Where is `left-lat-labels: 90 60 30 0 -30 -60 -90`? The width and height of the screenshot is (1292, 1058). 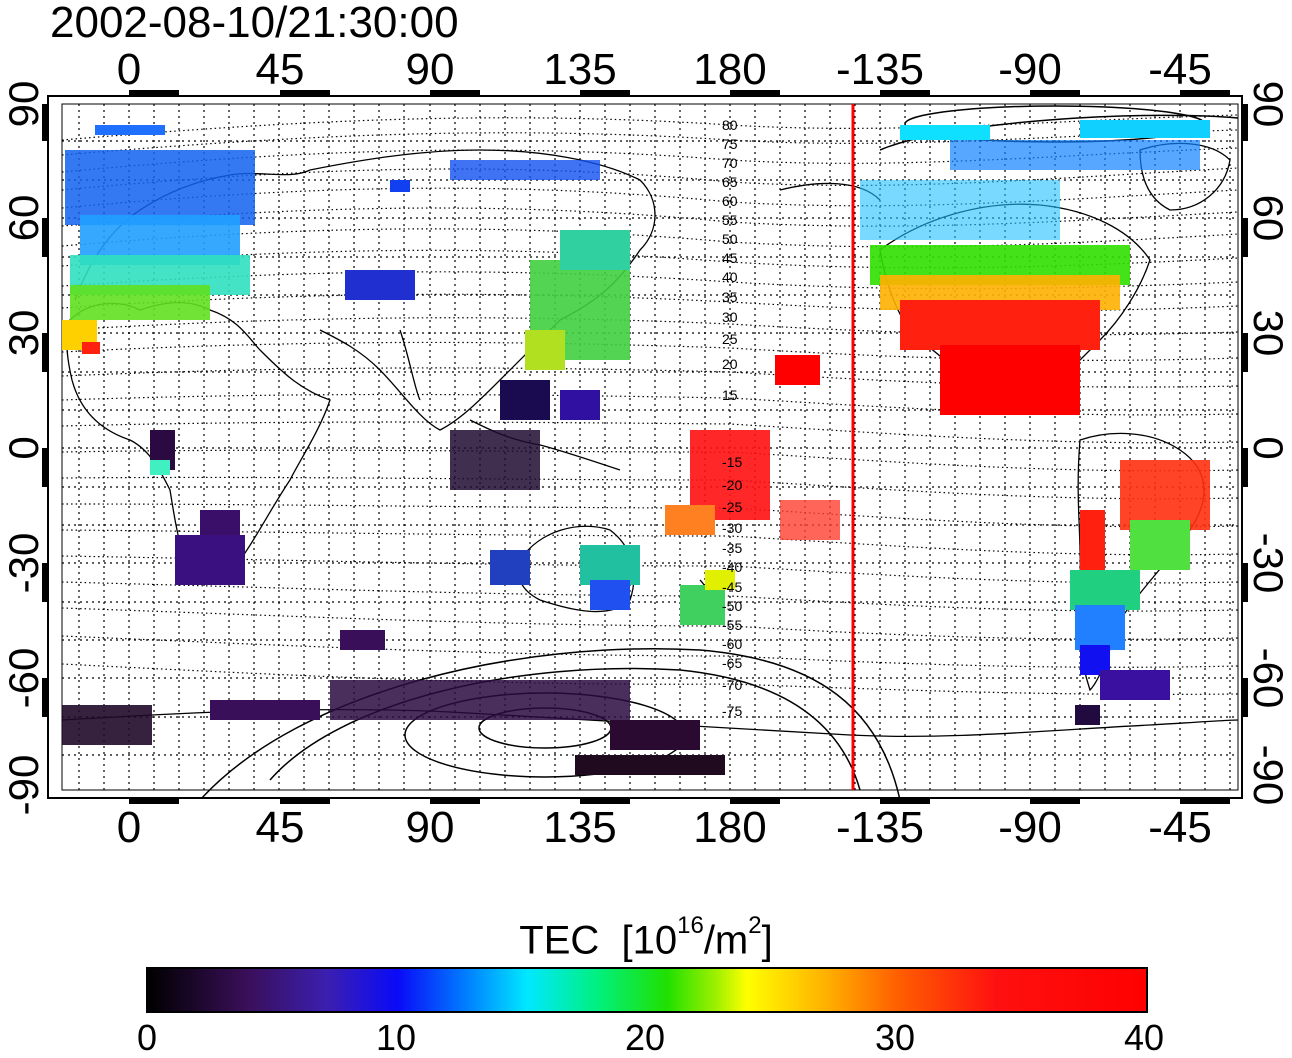
left-lat-labels: 90 60 30 0 -30 -60 -90 is located at coordinates (23, 448).